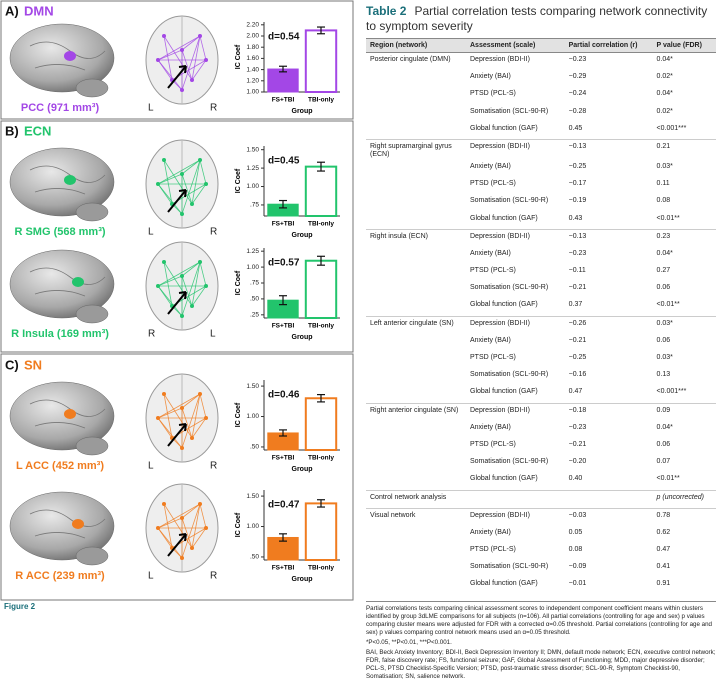 The width and height of the screenshot is (720, 683). Describe the element at coordinates (70, 56) in the screenshot. I see `activation-cluster` at that location.